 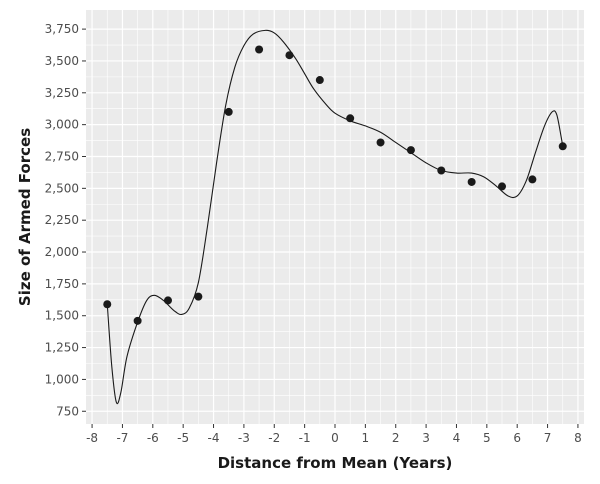 I want to click on x-tick-label: -2, so click(x=274, y=438).